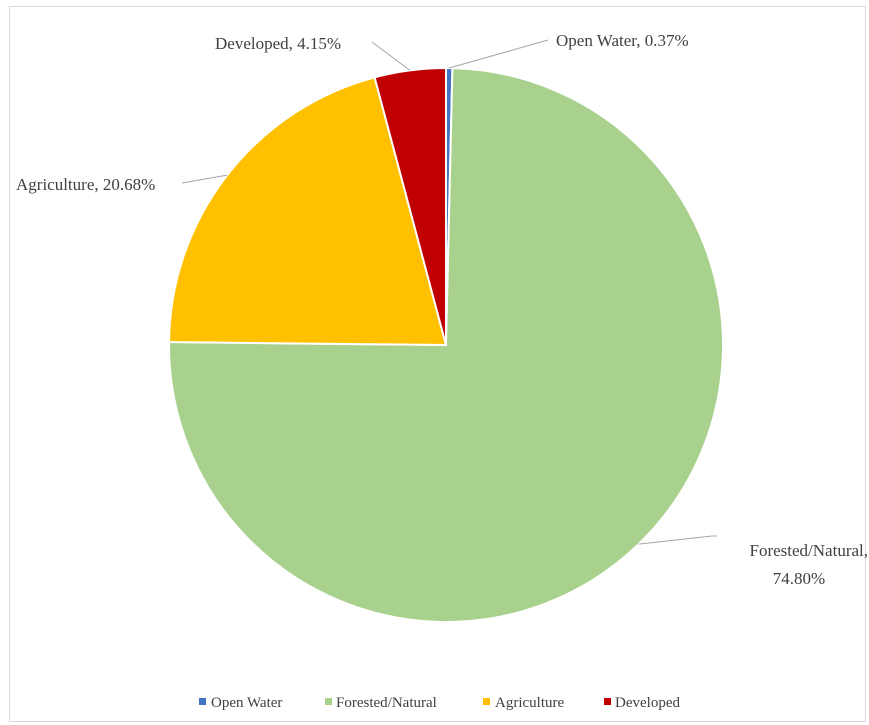 This screenshot has height=725, width=869. Describe the element at coordinates (202, 701) in the screenshot. I see `legend-swatch-open-water` at that location.